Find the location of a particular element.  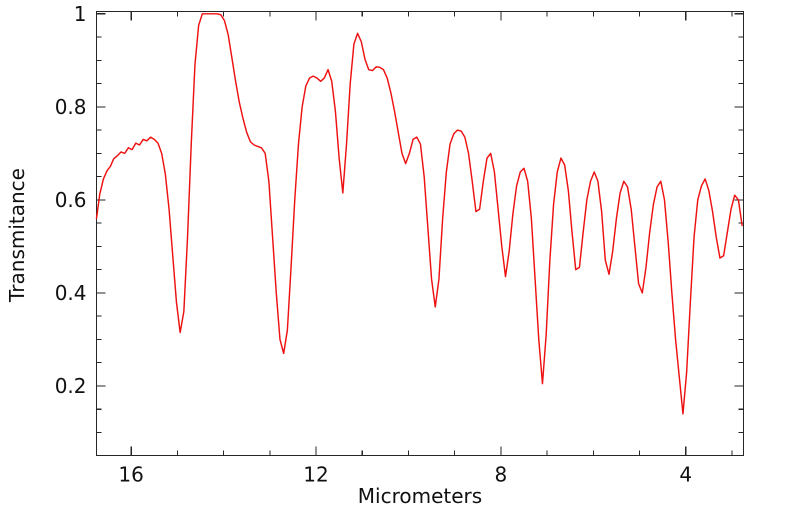

y-tick-label-0: 0.2 is located at coordinates (71, 386).